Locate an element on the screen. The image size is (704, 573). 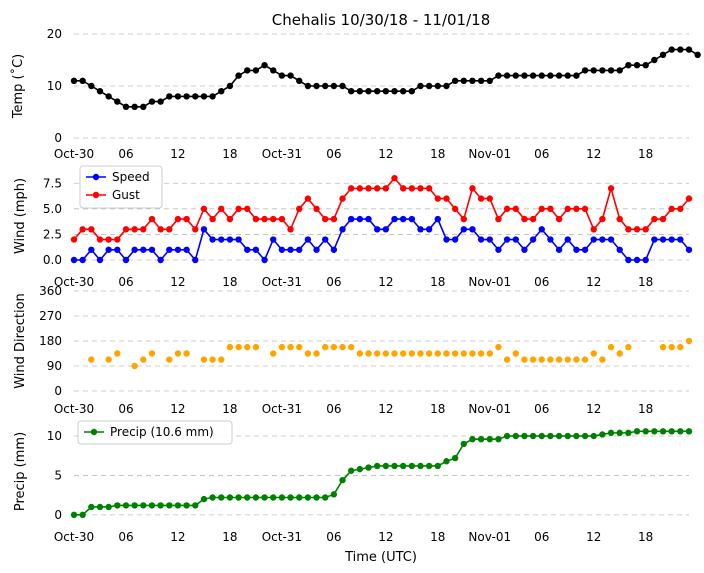
y-tick-label: 0 is located at coordinates (58, 138).